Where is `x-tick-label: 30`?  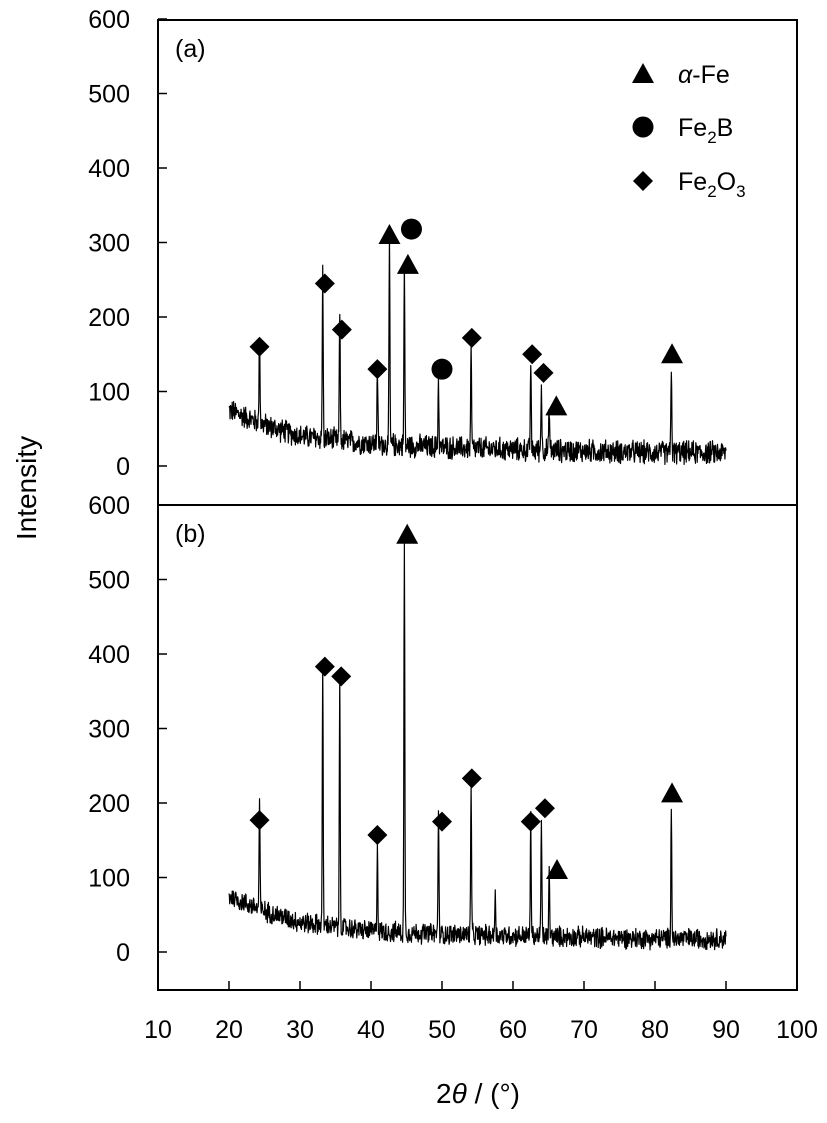 x-tick-label: 30 is located at coordinates (300, 1030).